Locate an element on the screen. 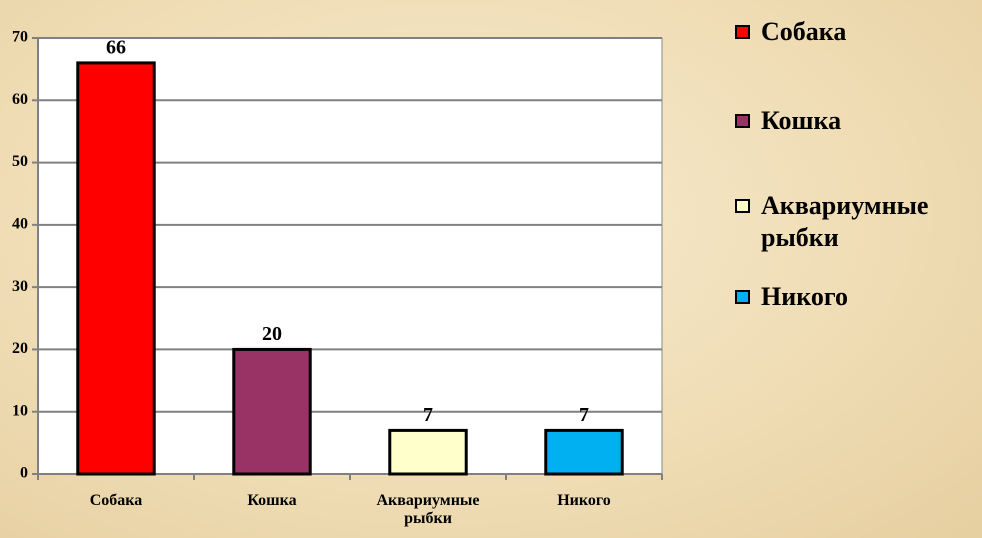 The width and height of the screenshot is (982, 538). y-tick-label: 40 is located at coordinates (20, 224).